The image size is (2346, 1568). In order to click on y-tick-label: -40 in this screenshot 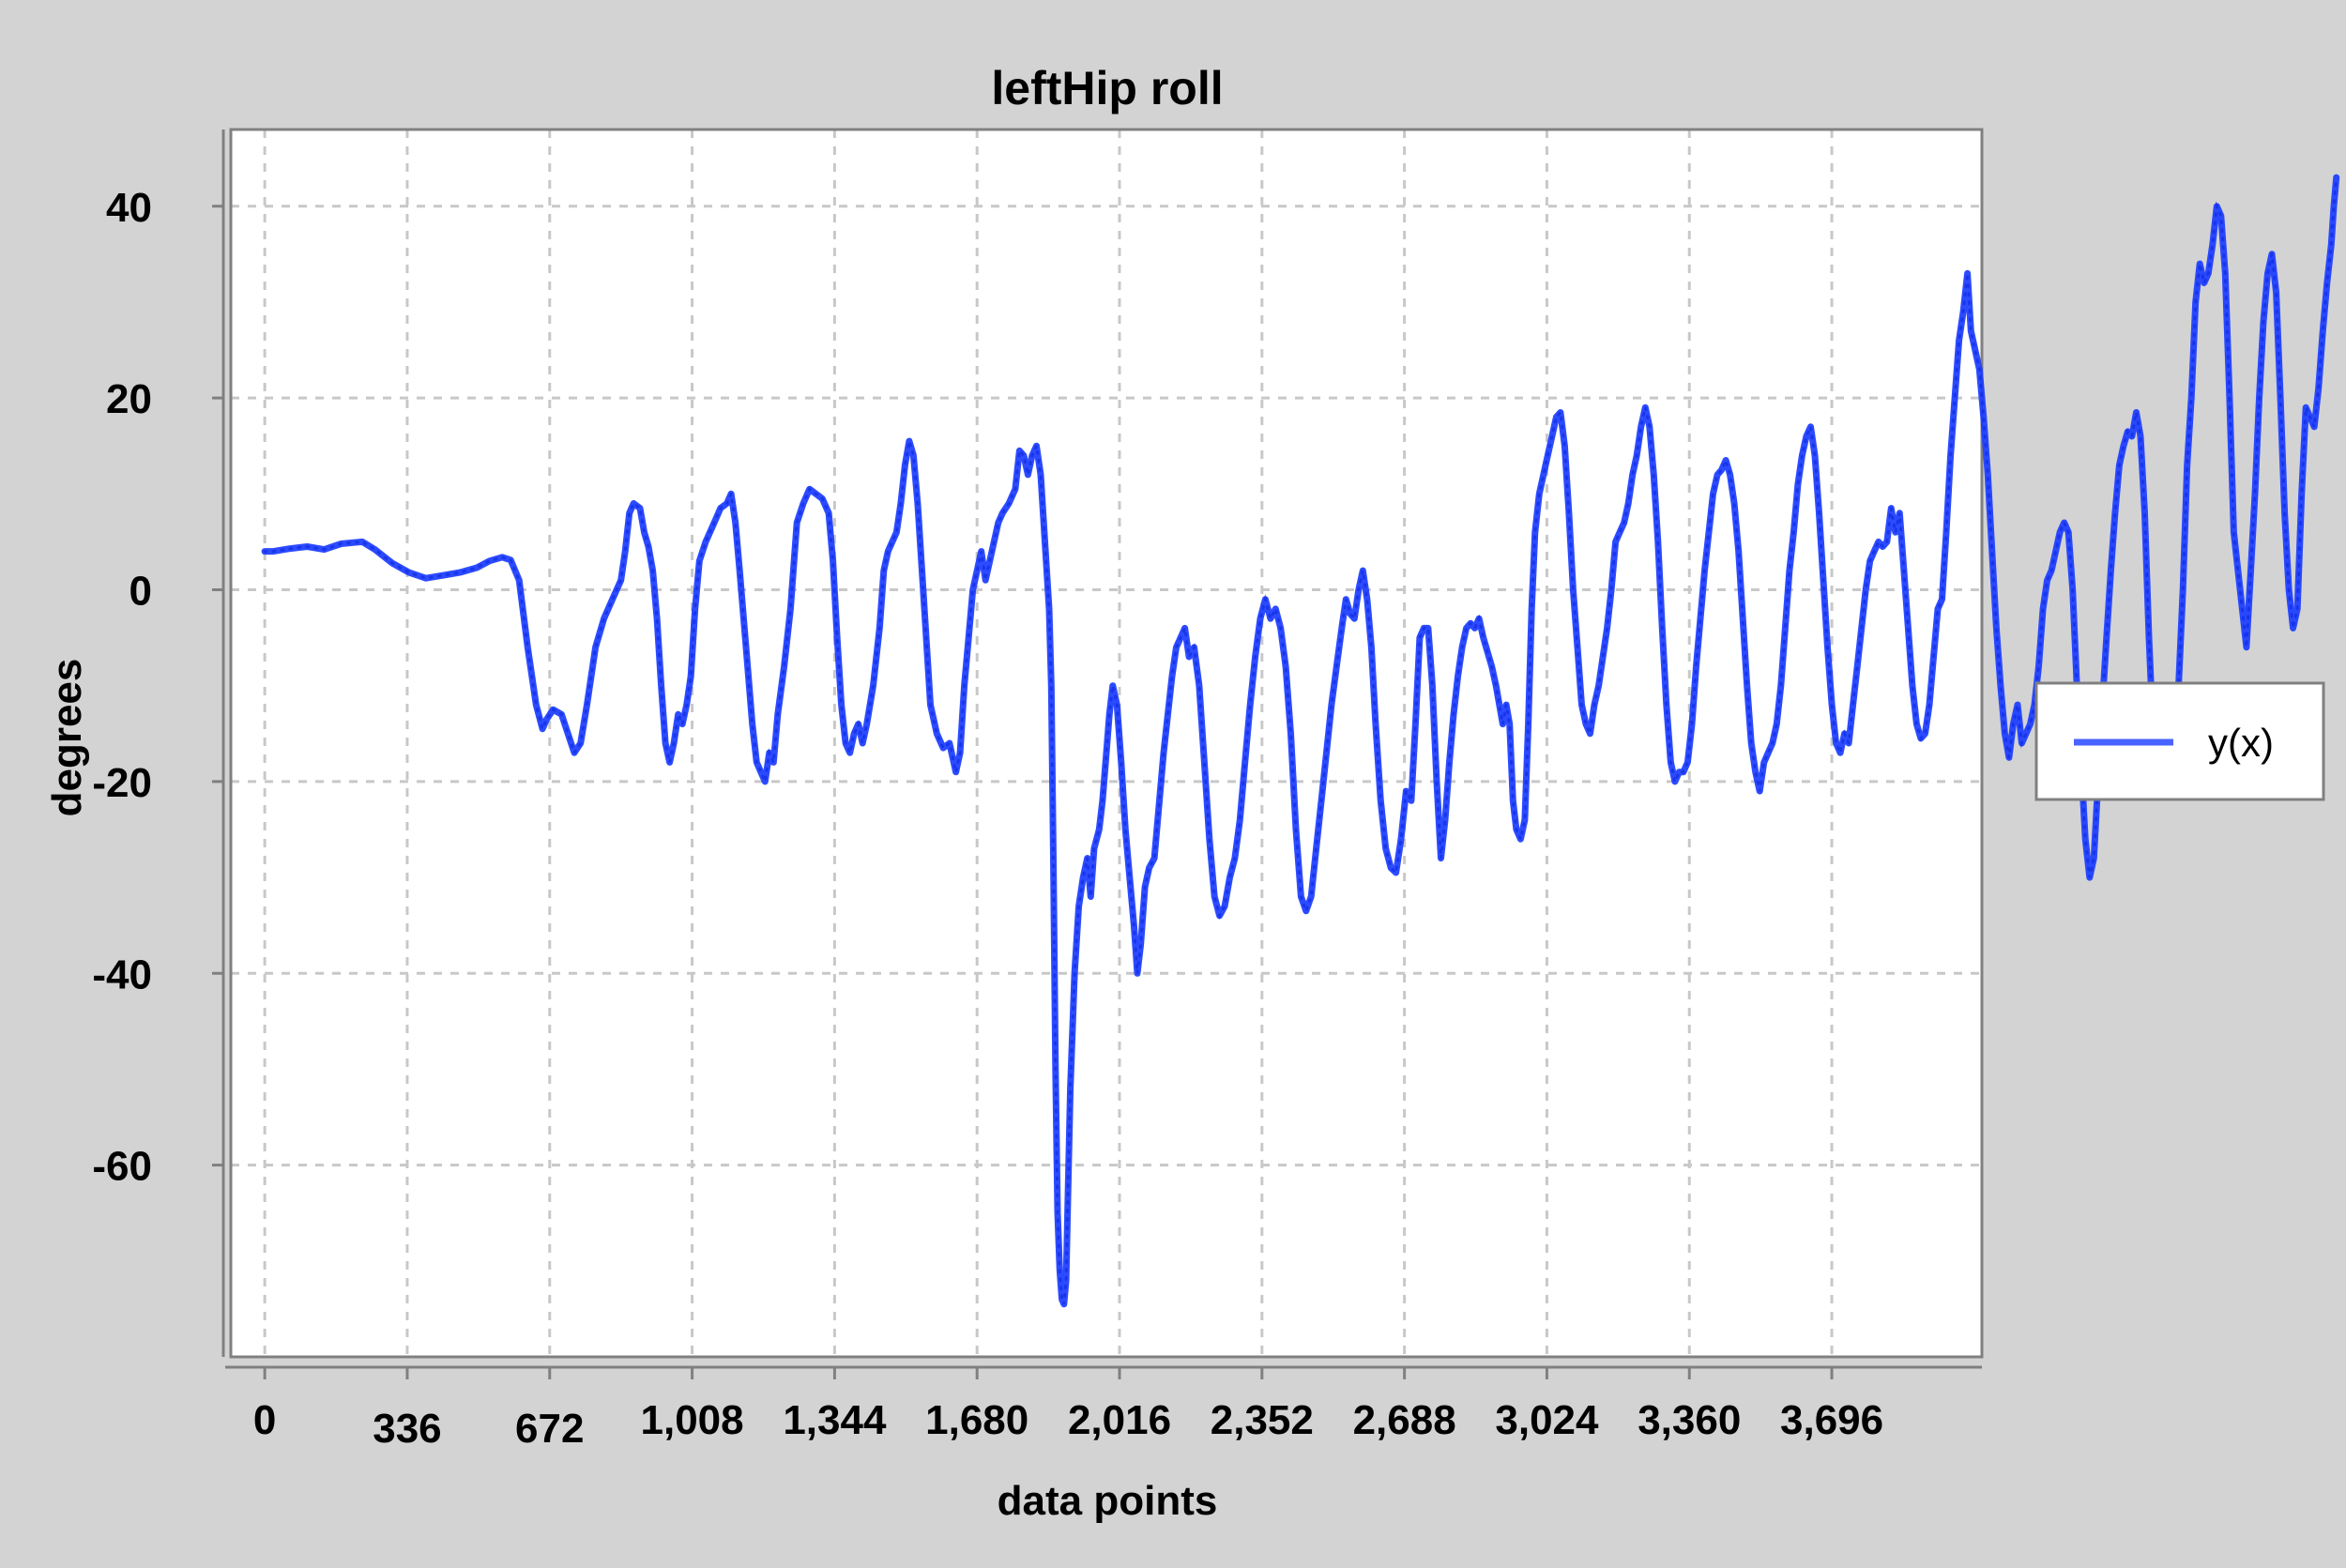, I will do `click(122, 974)`.